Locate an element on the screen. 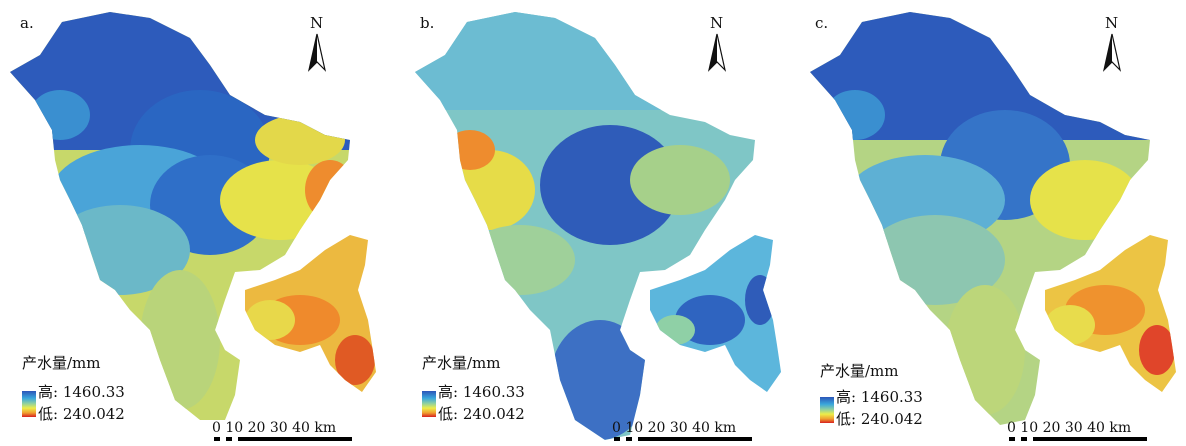  panel-label: c. is located at coordinates (822, 23).